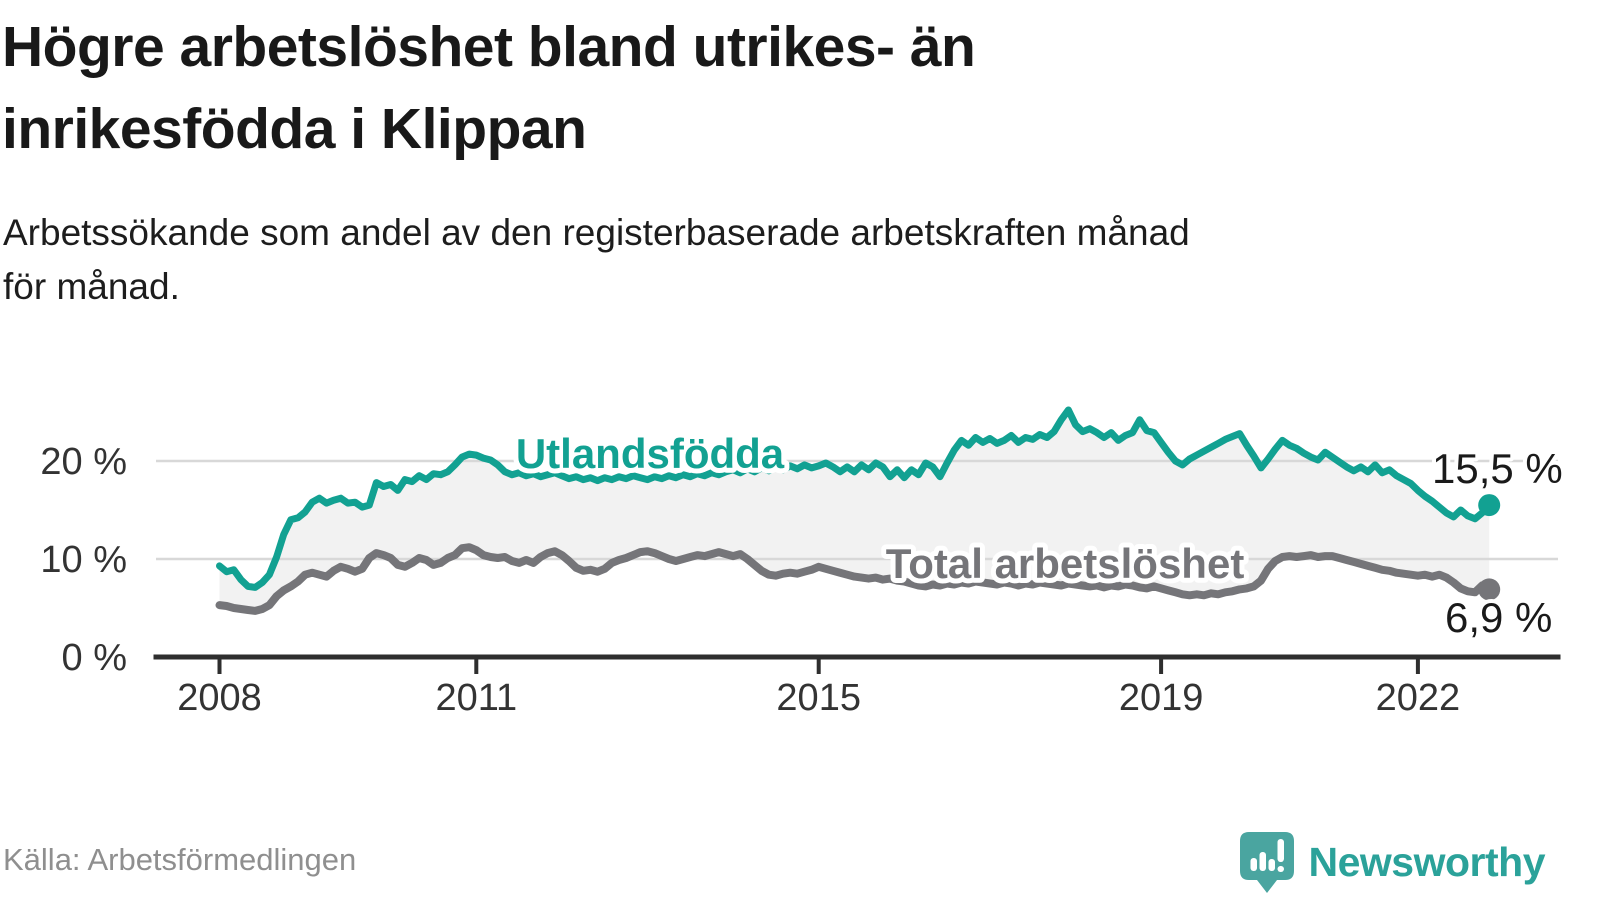  I want to click on logo-speech-bubble, so click(1266, 862).